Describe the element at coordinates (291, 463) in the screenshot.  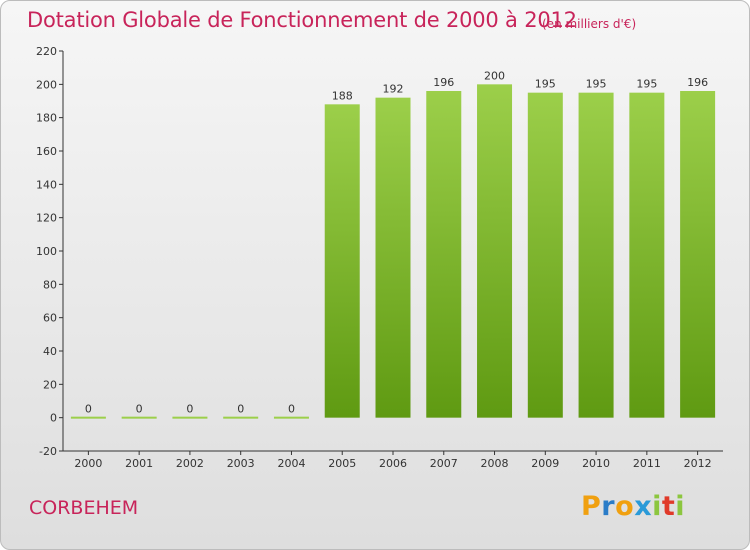
I see `x-tick-label: 2004` at that location.